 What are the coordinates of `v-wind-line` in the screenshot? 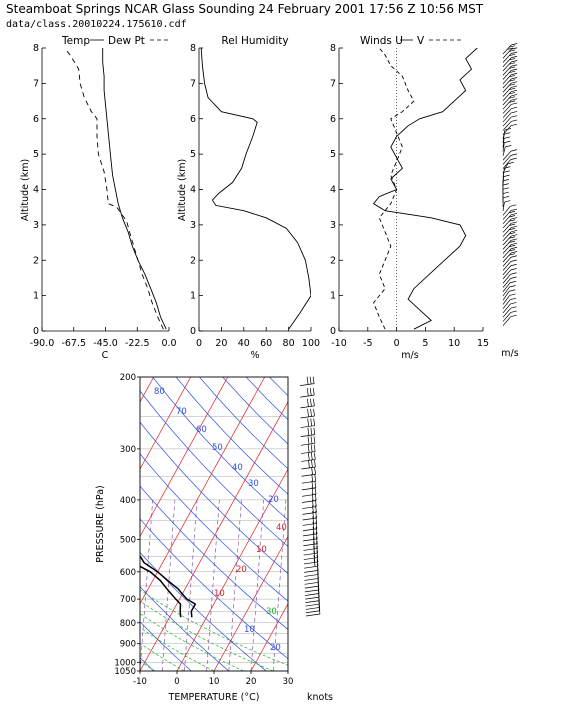 It's located at (394, 189).